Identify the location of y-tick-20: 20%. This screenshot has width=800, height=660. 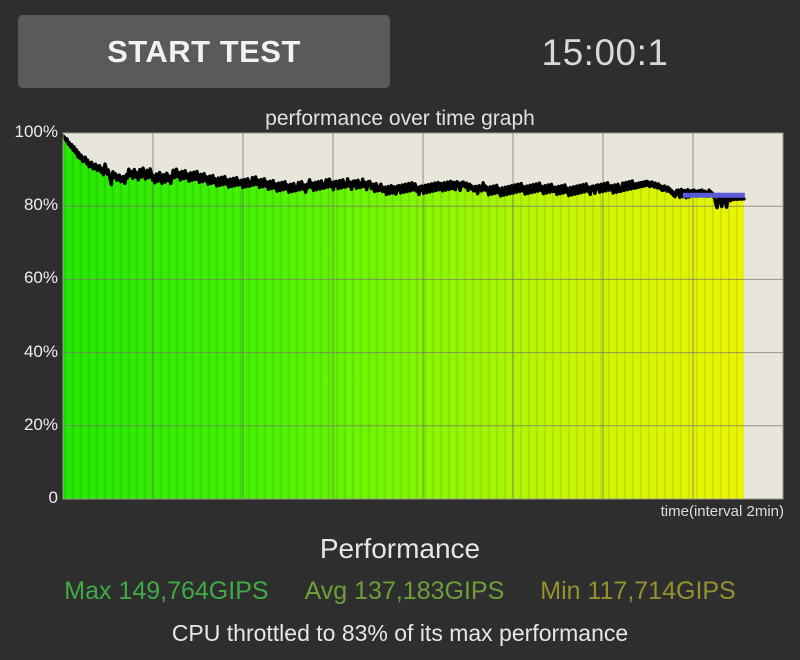
(40, 424).